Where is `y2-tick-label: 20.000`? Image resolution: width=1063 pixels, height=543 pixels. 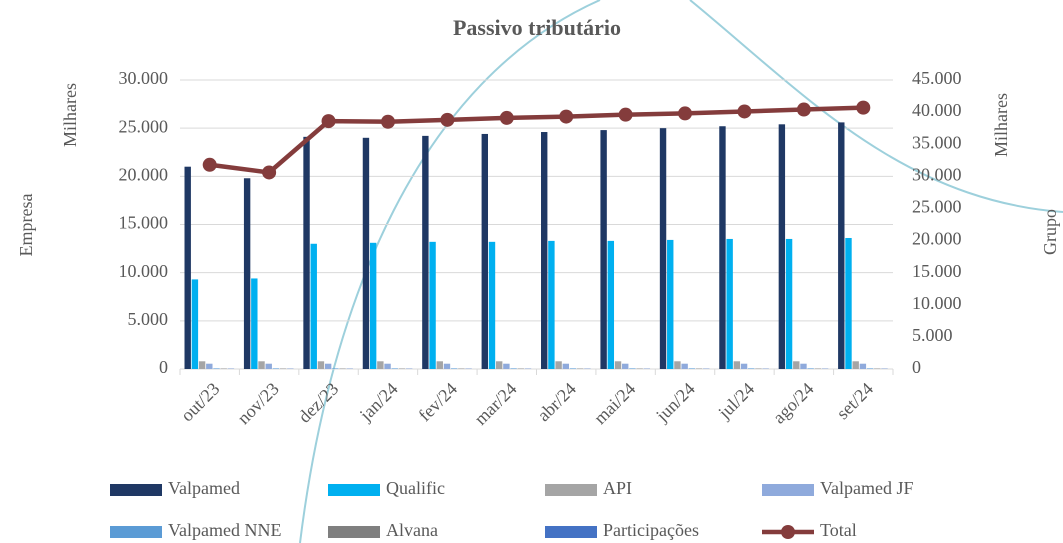
y2-tick-label: 20.000 is located at coordinates (937, 239).